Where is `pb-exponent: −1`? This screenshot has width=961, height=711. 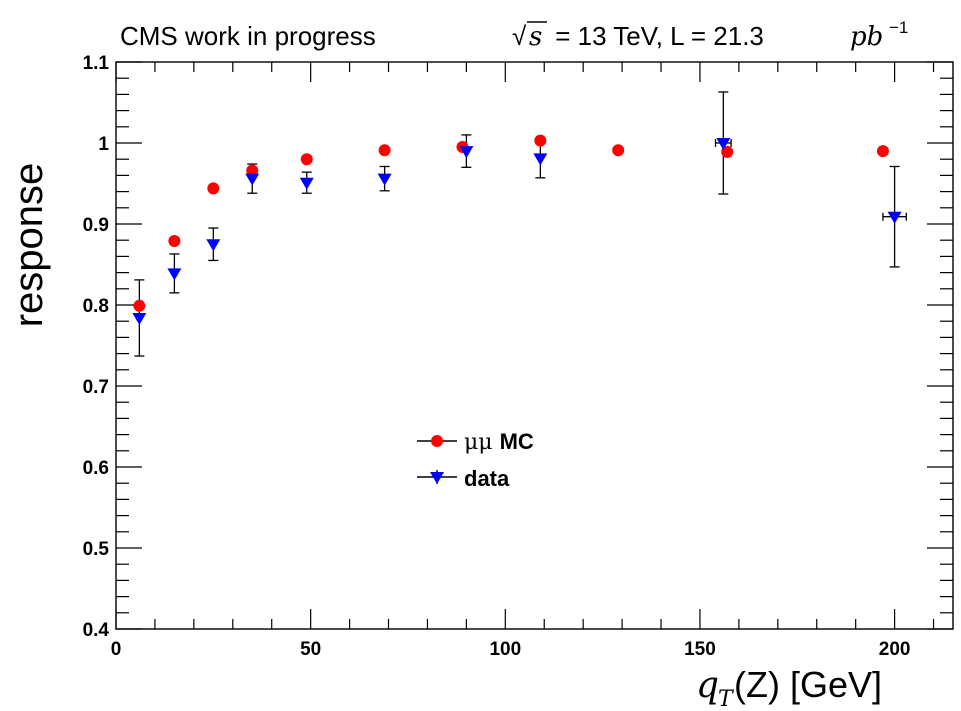 pb-exponent: −1 is located at coordinates (898, 27).